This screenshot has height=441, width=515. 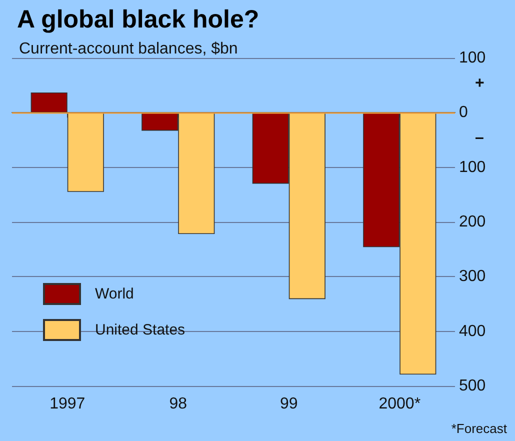 I want to click on y-tick-label: 0, so click(x=463, y=113).